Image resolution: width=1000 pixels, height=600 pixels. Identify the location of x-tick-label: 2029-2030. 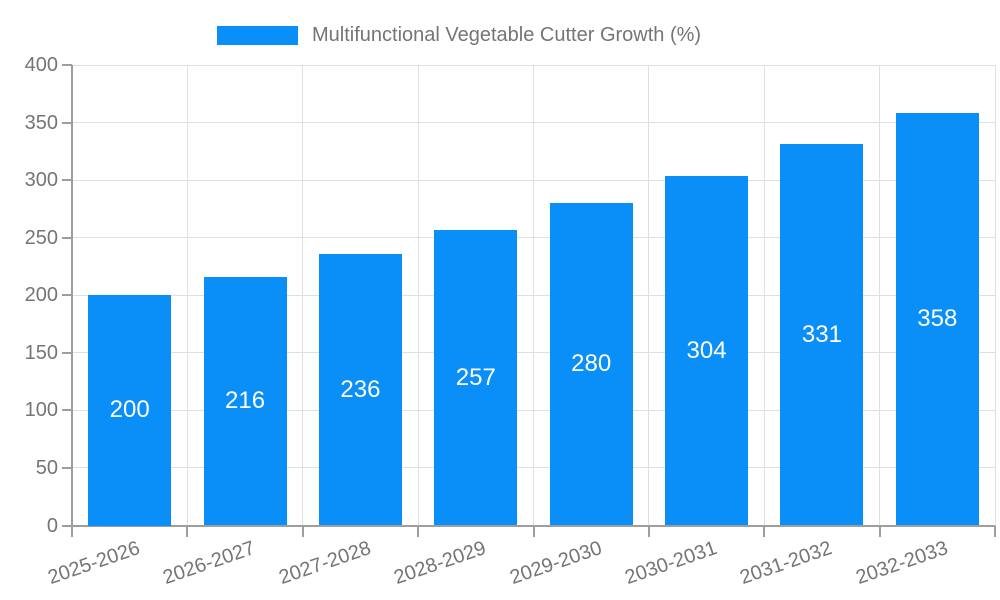
(555, 562).